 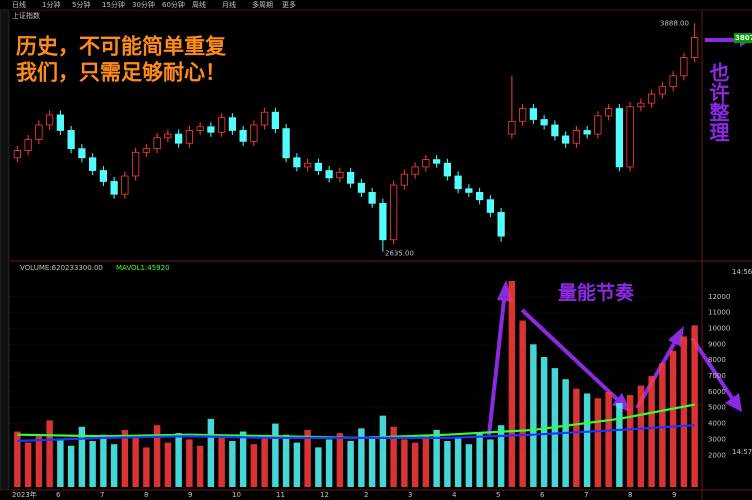 What do you see at coordinates (280, 495) in the screenshot?
I see `x-tick-label: 11` at bounding box center [280, 495].